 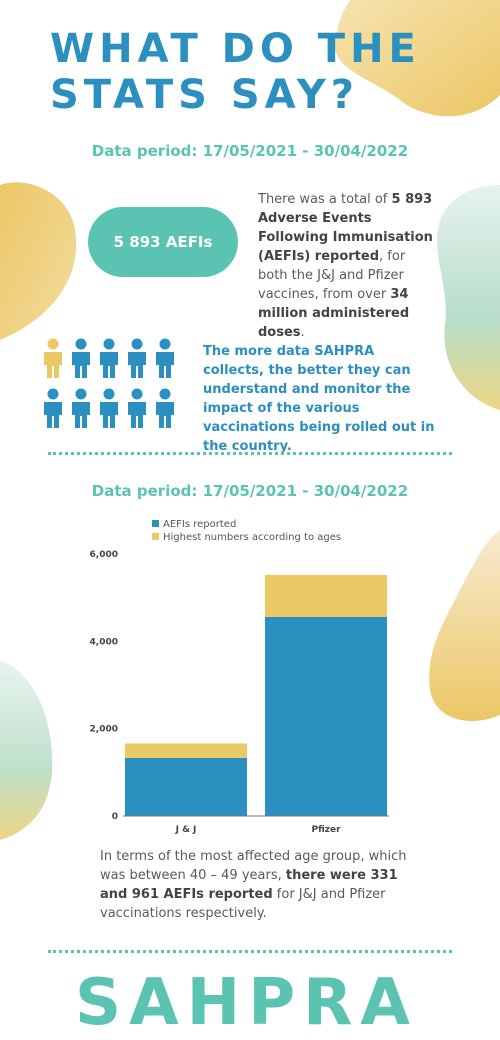 What do you see at coordinates (199, 524) in the screenshot?
I see `legend-label: AEFIs reported` at bounding box center [199, 524].